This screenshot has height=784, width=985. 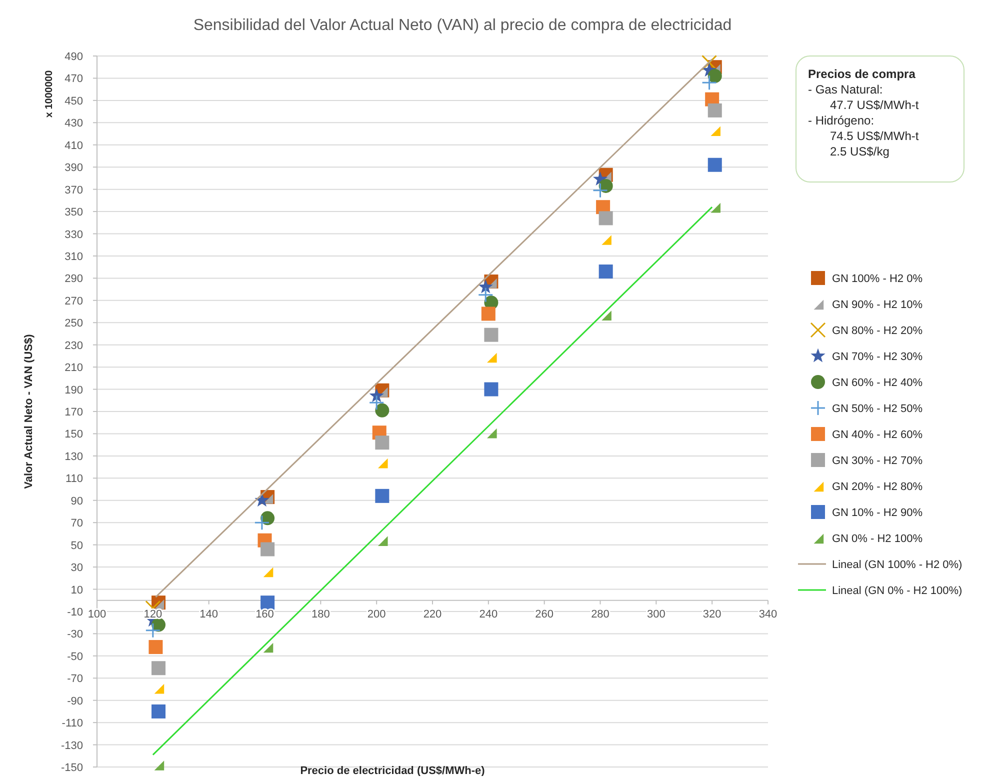 I want to click on y-axis-title: Valor Actual Neto - VAN (US$), so click(x=29, y=411).